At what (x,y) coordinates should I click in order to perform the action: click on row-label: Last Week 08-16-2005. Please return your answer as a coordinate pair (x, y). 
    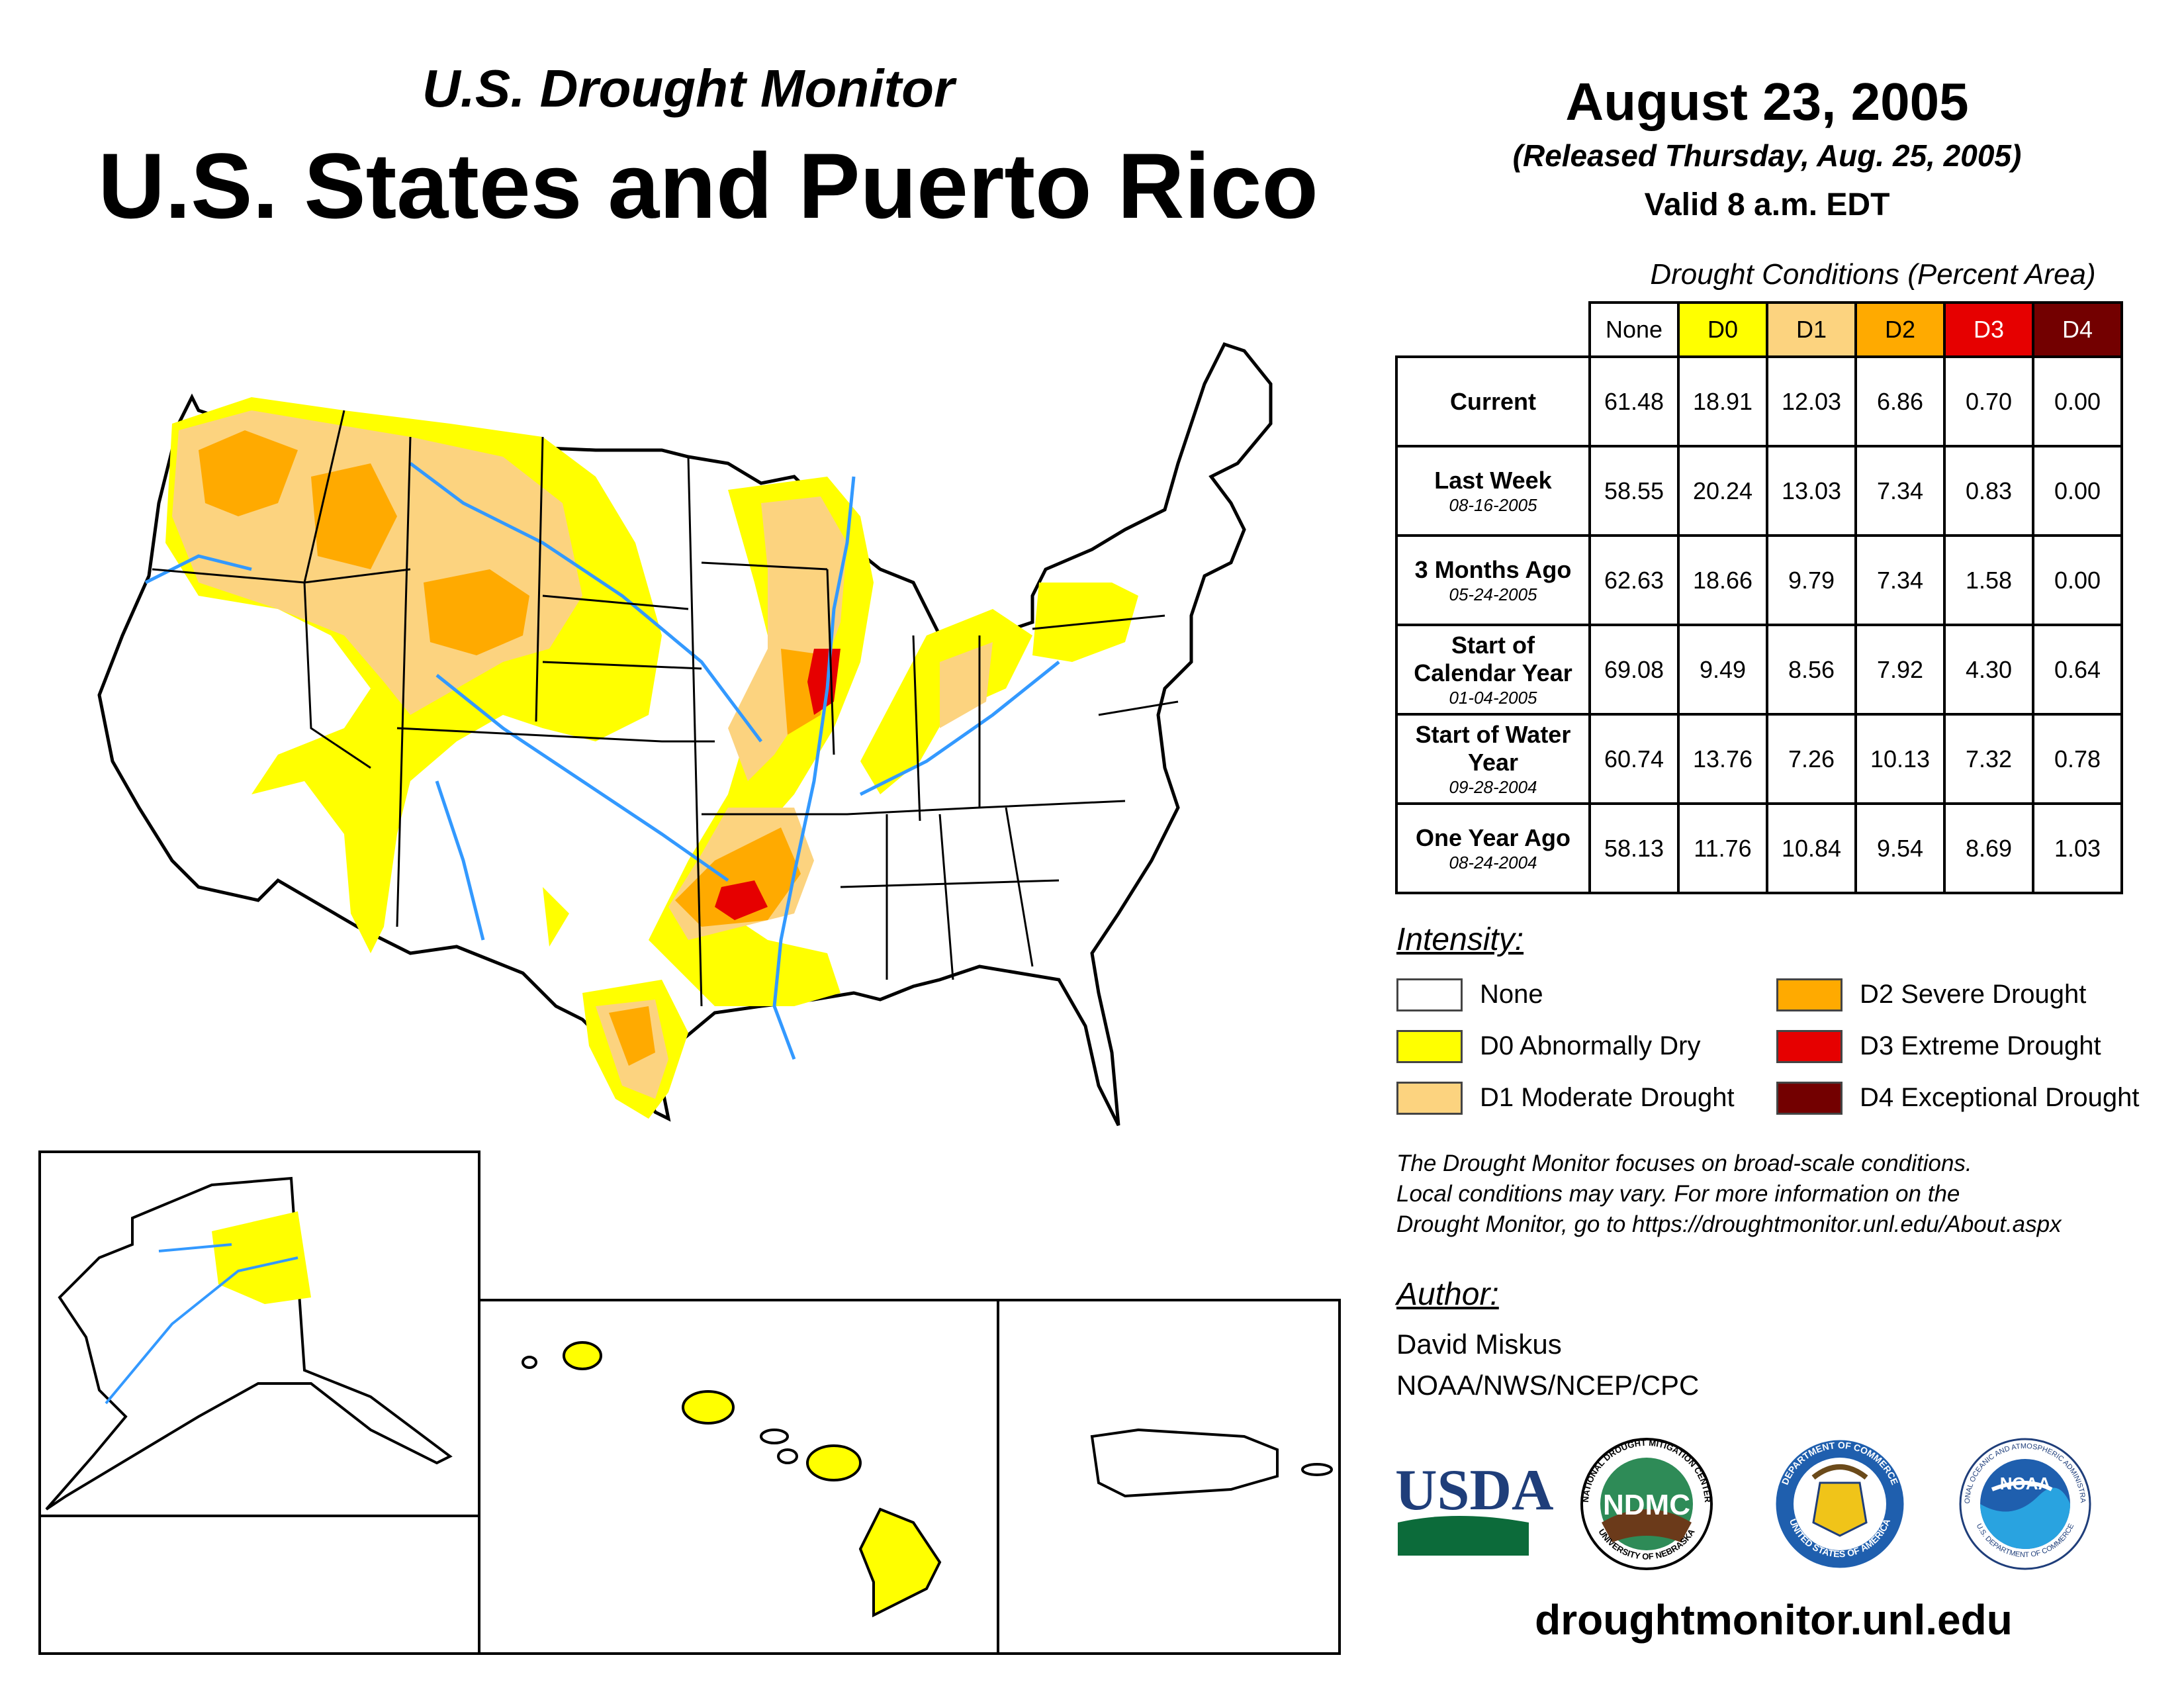
    Looking at the image, I should click on (1493, 491).